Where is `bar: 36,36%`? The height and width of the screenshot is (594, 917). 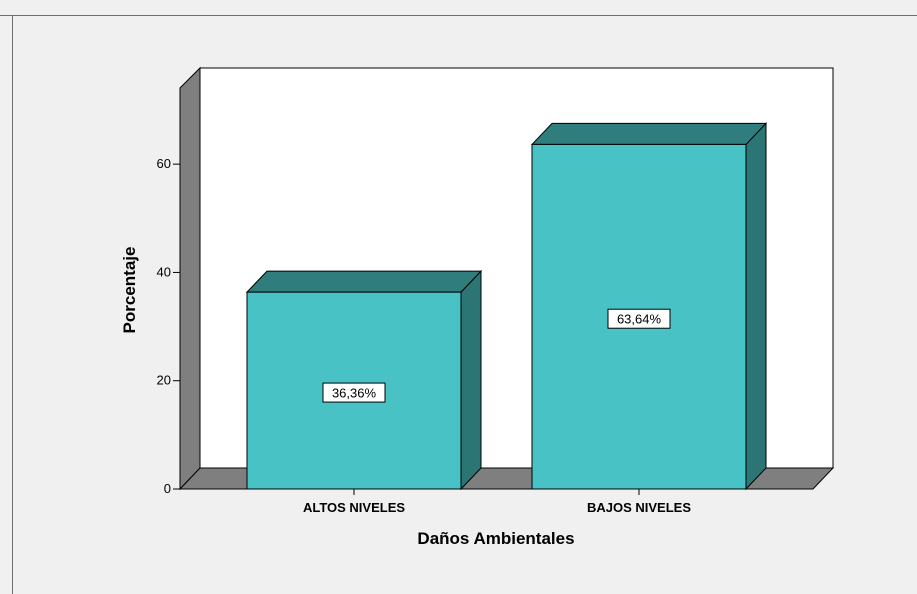 bar: 36,36% is located at coordinates (364, 380).